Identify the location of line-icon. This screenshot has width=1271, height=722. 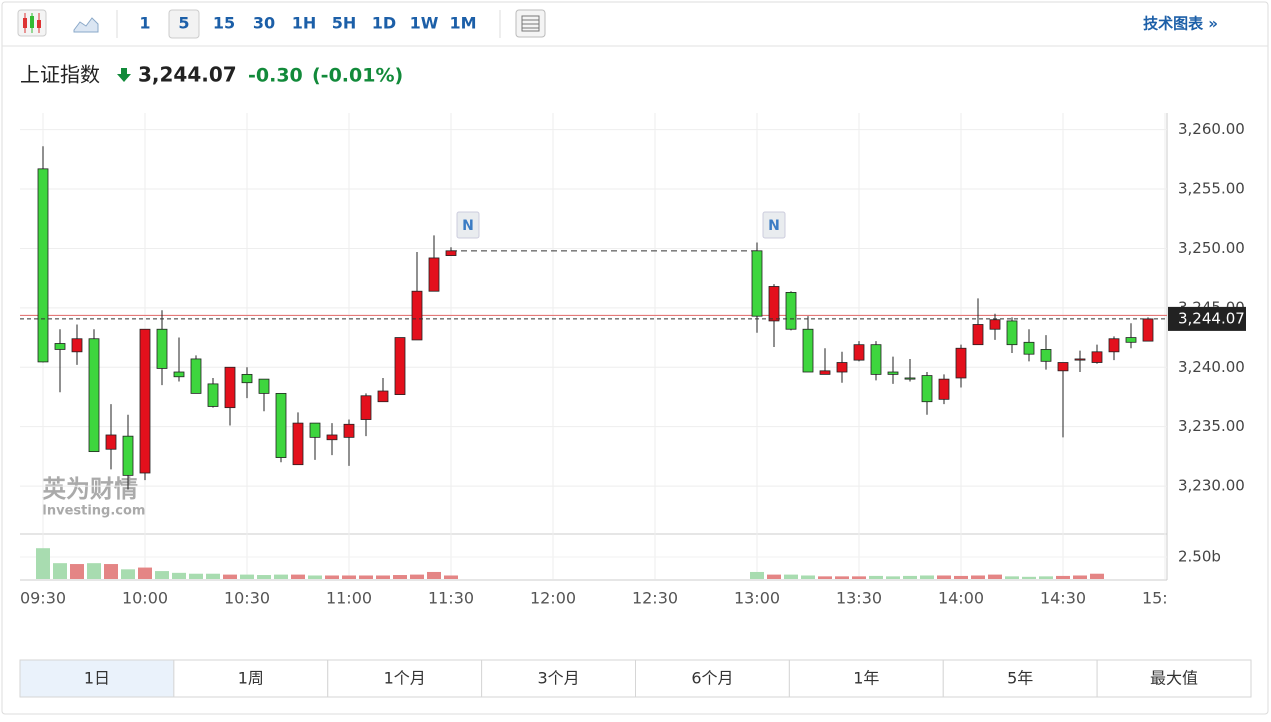
(86, 25).